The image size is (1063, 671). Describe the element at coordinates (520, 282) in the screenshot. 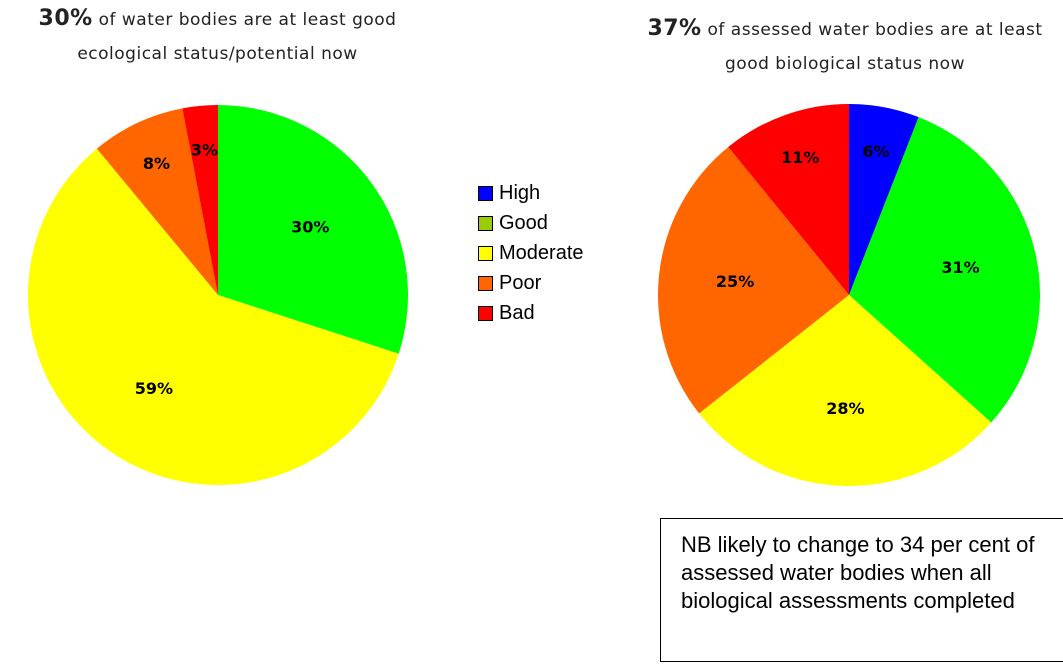

I see `legend-label: Poor` at that location.